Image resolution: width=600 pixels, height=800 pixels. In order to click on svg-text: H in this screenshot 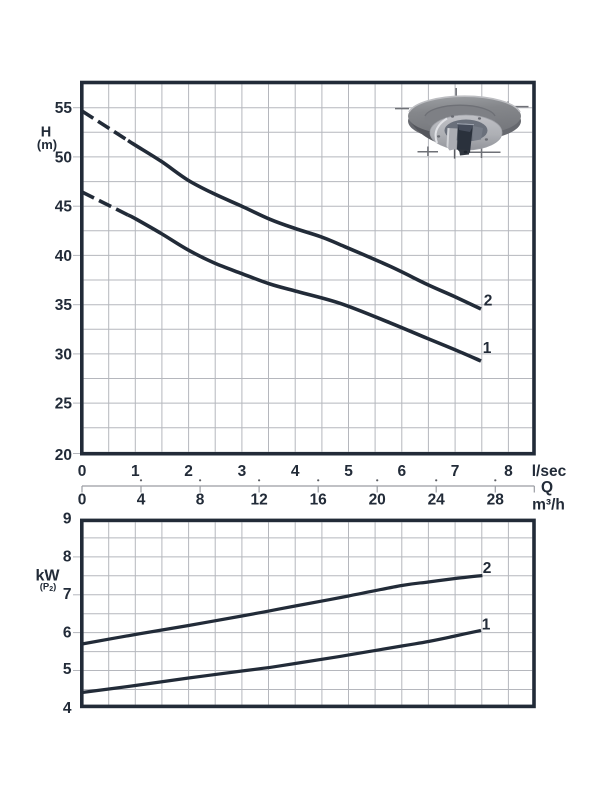, I will do `click(46, 133)`.